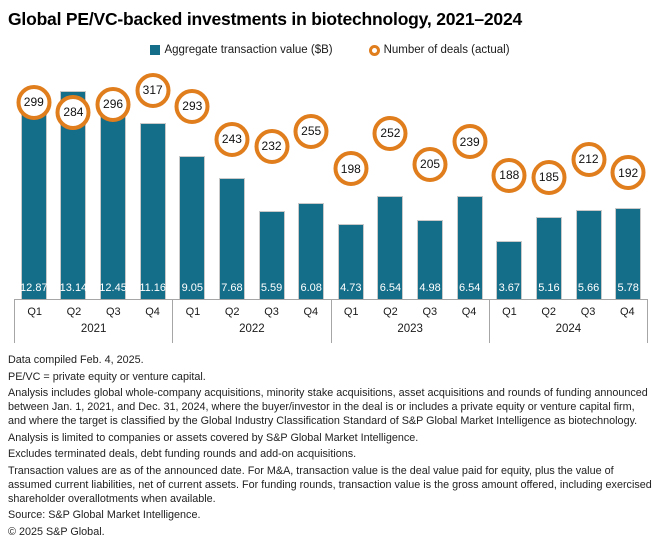  What do you see at coordinates (74, 180) in the screenshot?
I see `bar-column: 13.14 284` at bounding box center [74, 180].